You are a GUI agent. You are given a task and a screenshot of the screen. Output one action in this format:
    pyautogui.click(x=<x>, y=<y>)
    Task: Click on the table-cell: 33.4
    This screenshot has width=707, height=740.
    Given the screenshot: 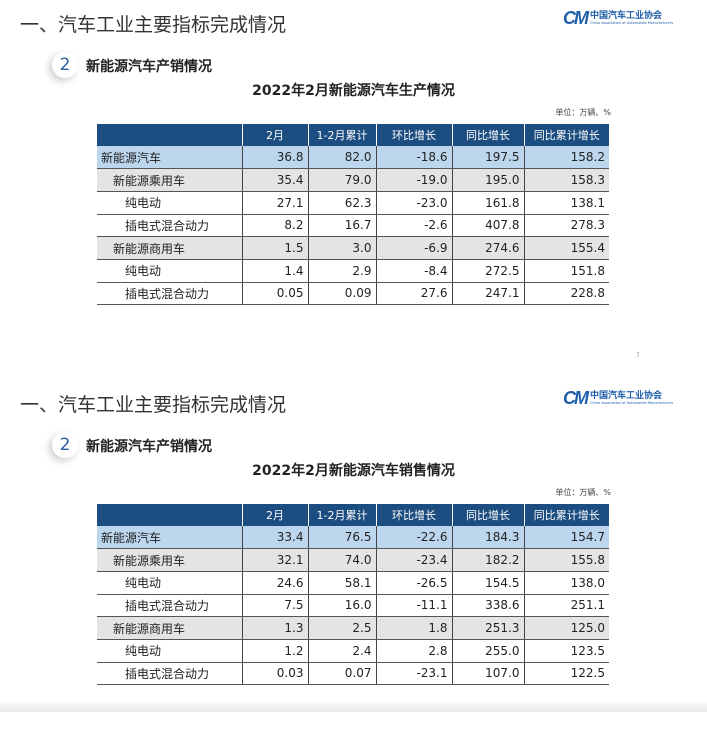 What is the action you would take?
    pyautogui.click(x=275, y=538)
    